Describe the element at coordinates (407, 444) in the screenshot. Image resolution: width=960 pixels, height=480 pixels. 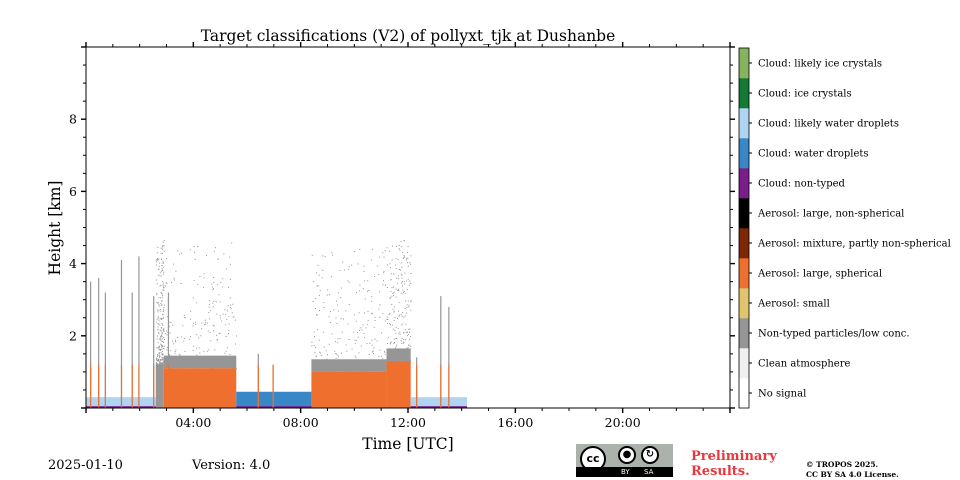
I see `x-axis-label: Time [UTC]` at that location.